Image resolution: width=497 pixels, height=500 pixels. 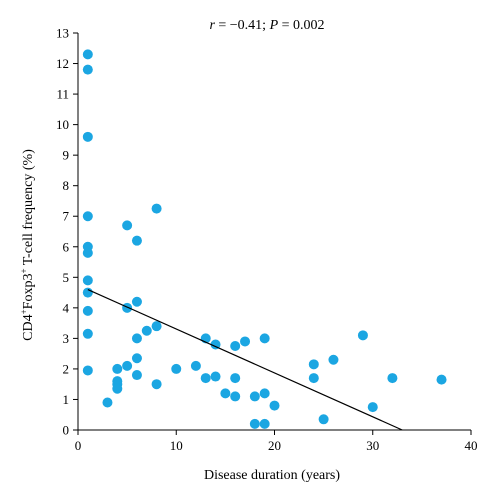 What do you see at coordinates (24, 311) in the screenshot?
I see `y-axis-title-sup1: +` at bounding box center [24, 311].